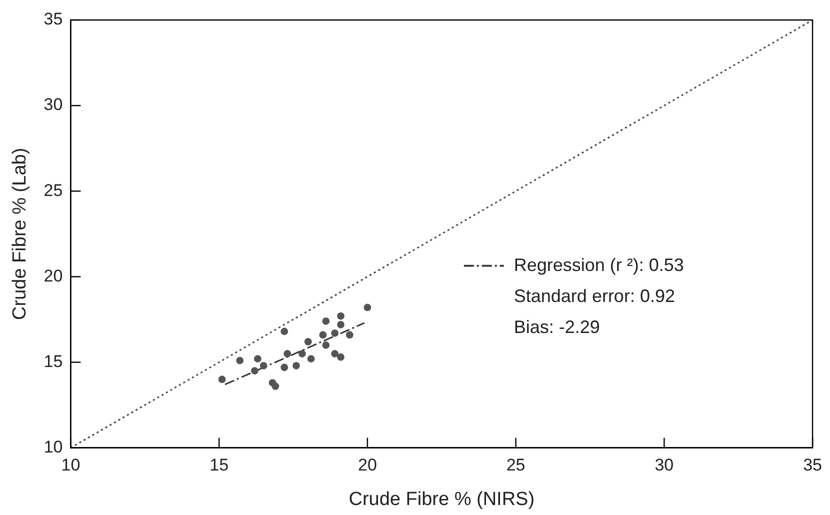 The height and width of the screenshot is (515, 830). Describe the element at coordinates (367, 465) in the screenshot. I see `x-tick-label: 20` at that location.